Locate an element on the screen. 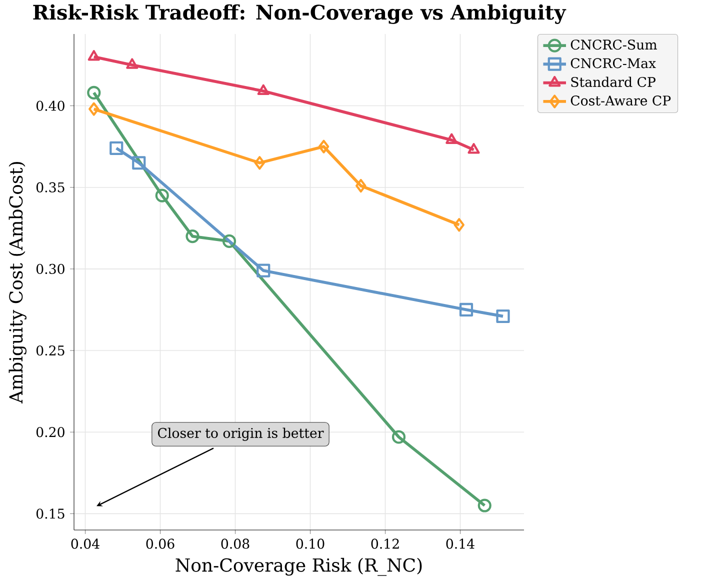  y-axis-title: Ambiguity Cost (AmbCost) is located at coordinates (17, 283).